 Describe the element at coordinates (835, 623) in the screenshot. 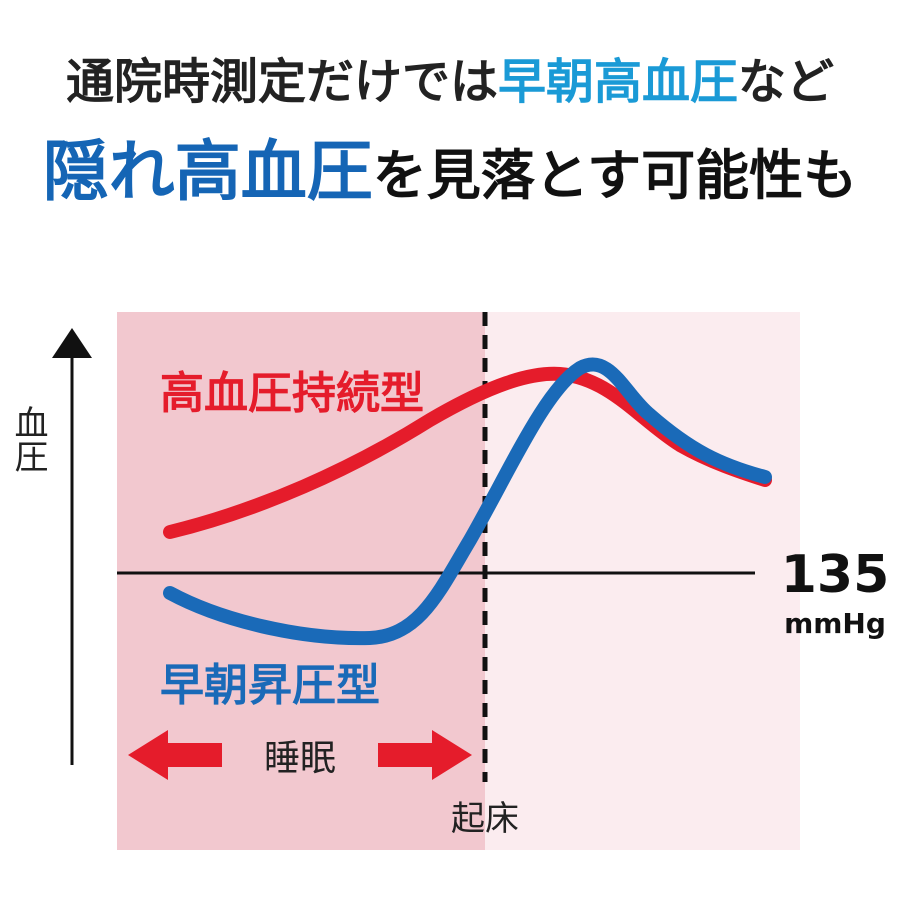

I see `threshold-unit: mmHg` at that location.